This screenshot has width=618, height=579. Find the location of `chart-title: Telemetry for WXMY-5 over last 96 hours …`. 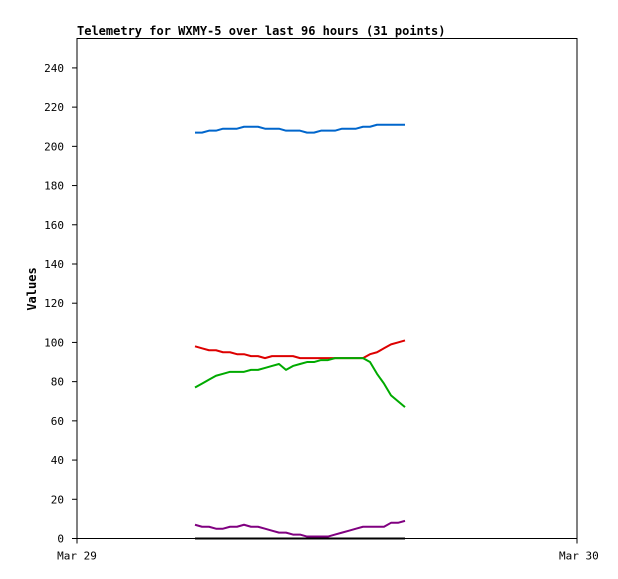

chart-title: Telemetry for WXMY-5 over last 96 hours … is located at coordinates (261, 31).